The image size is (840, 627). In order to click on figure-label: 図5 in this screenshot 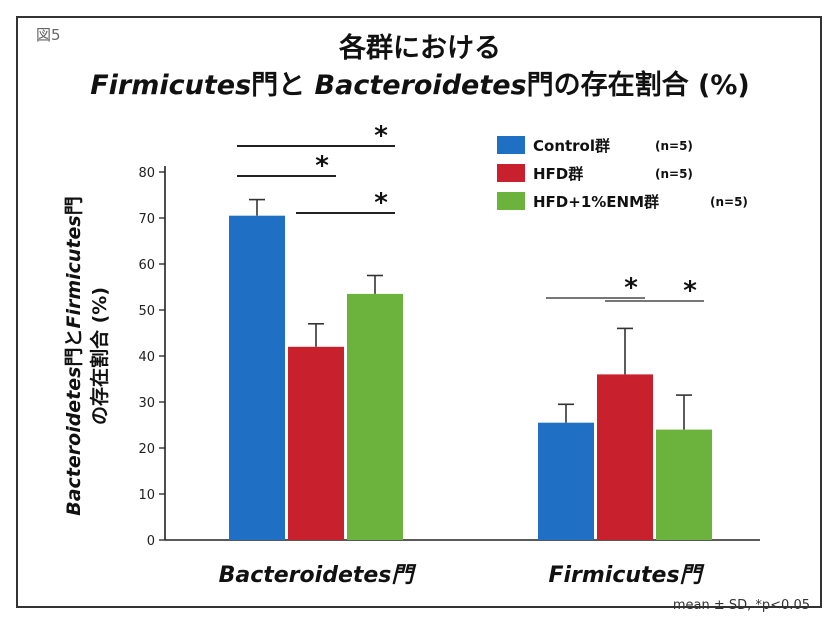, I will do `click(48, 35)`.